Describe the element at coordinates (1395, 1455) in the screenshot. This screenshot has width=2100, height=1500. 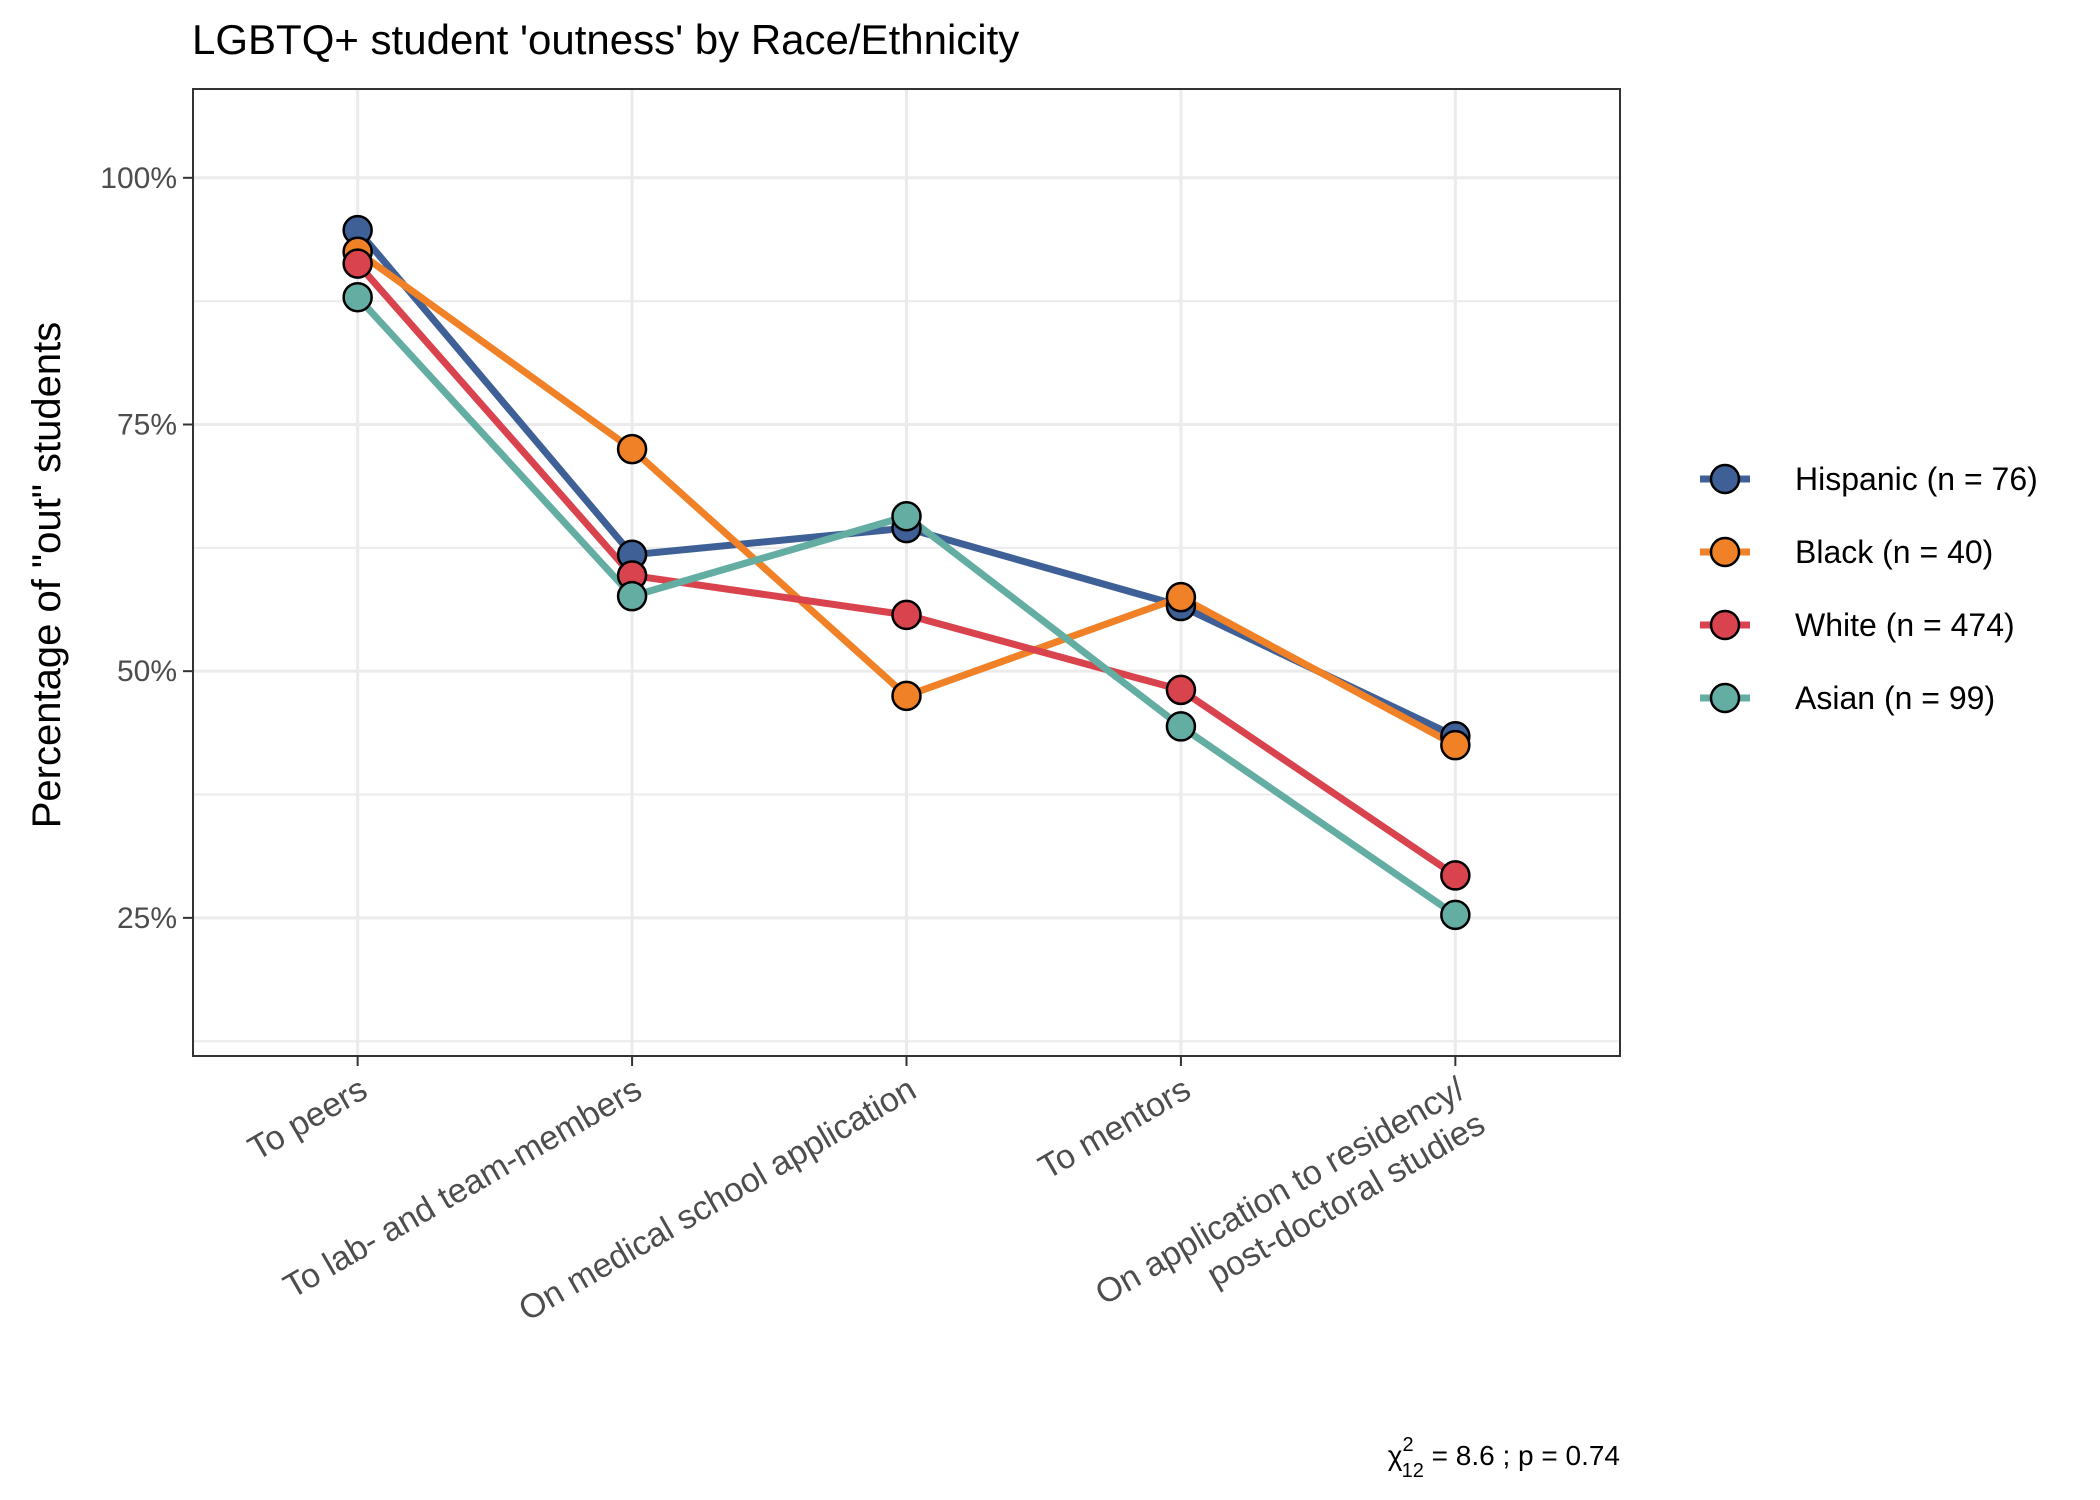
I see `chi-symbol: χ` at that location.